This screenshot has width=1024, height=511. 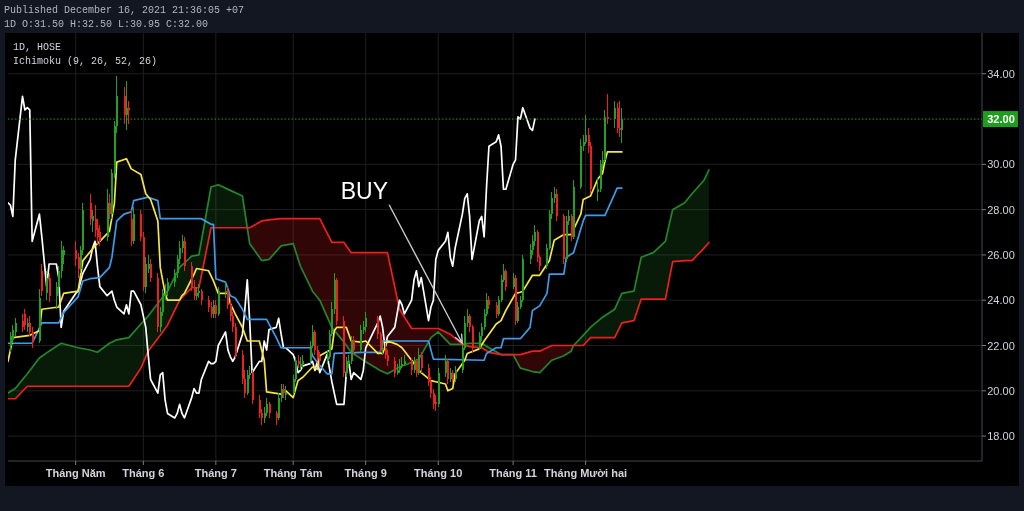 What do you see at coordinates (124, 10) in the screenshot?
I see `text: Published December 16, 2021 21:36:05 +07` at bounding box center [124, 10].